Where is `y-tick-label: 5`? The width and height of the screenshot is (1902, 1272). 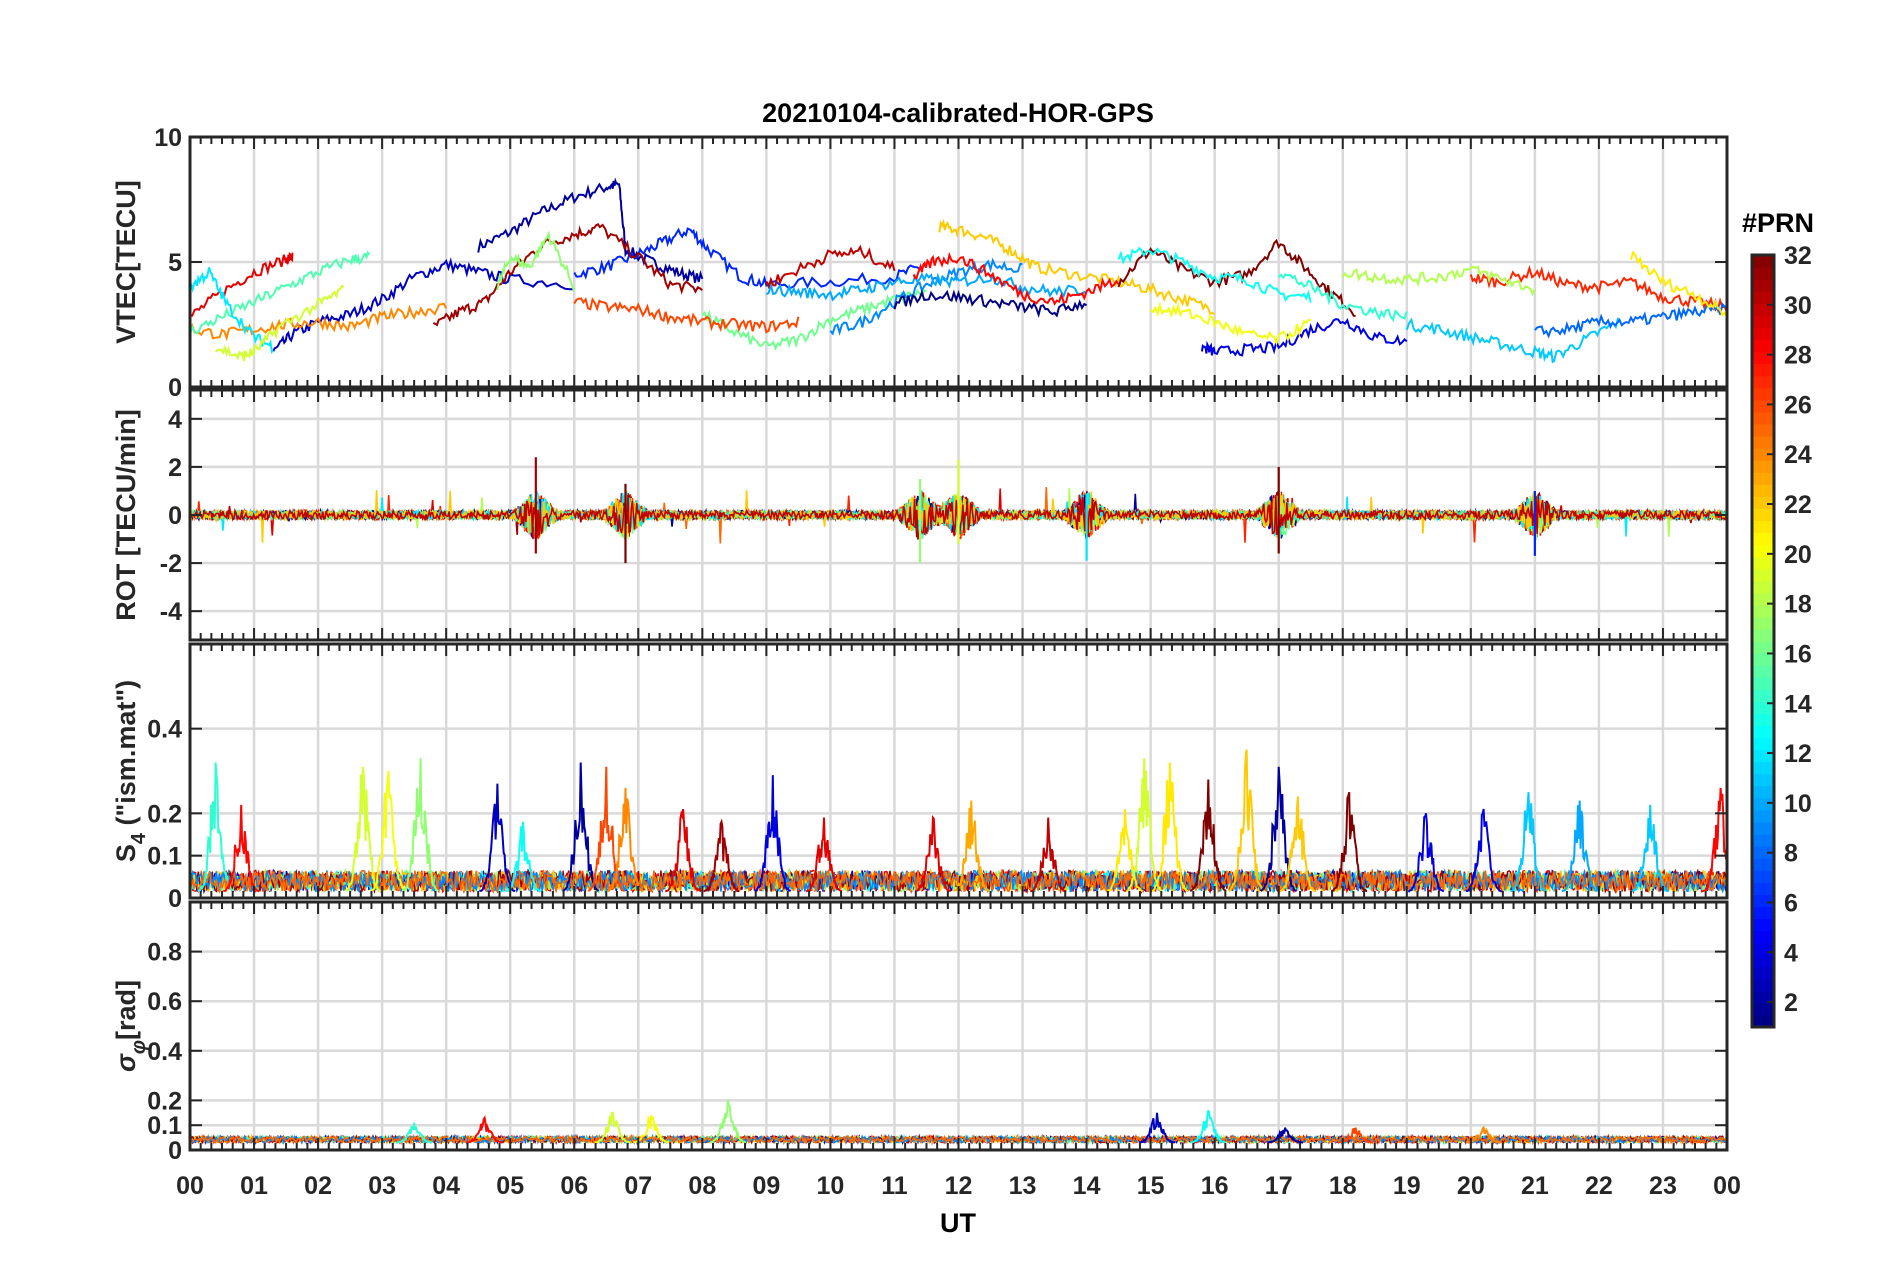 y-tick-label: 5 is located at coordinates (175, 263).